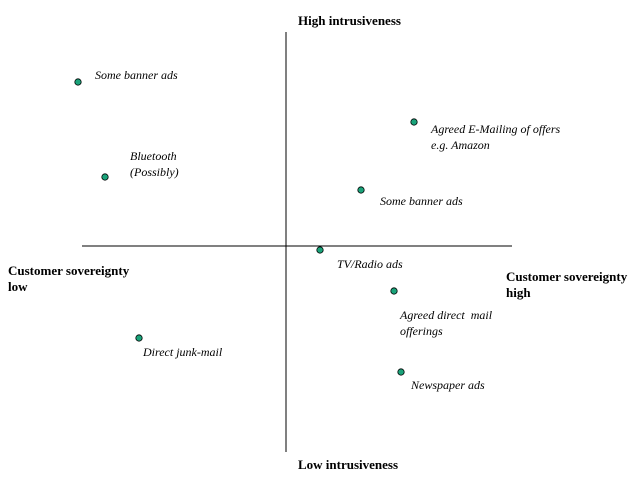  What do you see at coordinates (154, 164) in the screenshot?
I see `point-label-bluetooth-possibly: Bluetooth (Possibly)` at bounding box center [154, 164].